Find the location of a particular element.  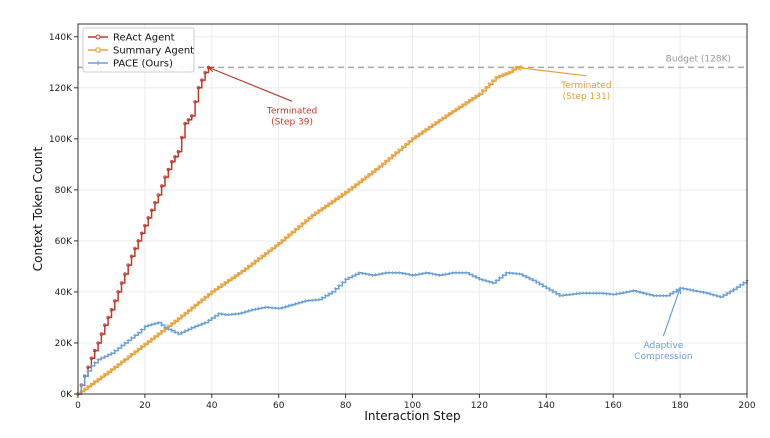

annotation-text: (Step 131) is located at coordinates (587, 97).